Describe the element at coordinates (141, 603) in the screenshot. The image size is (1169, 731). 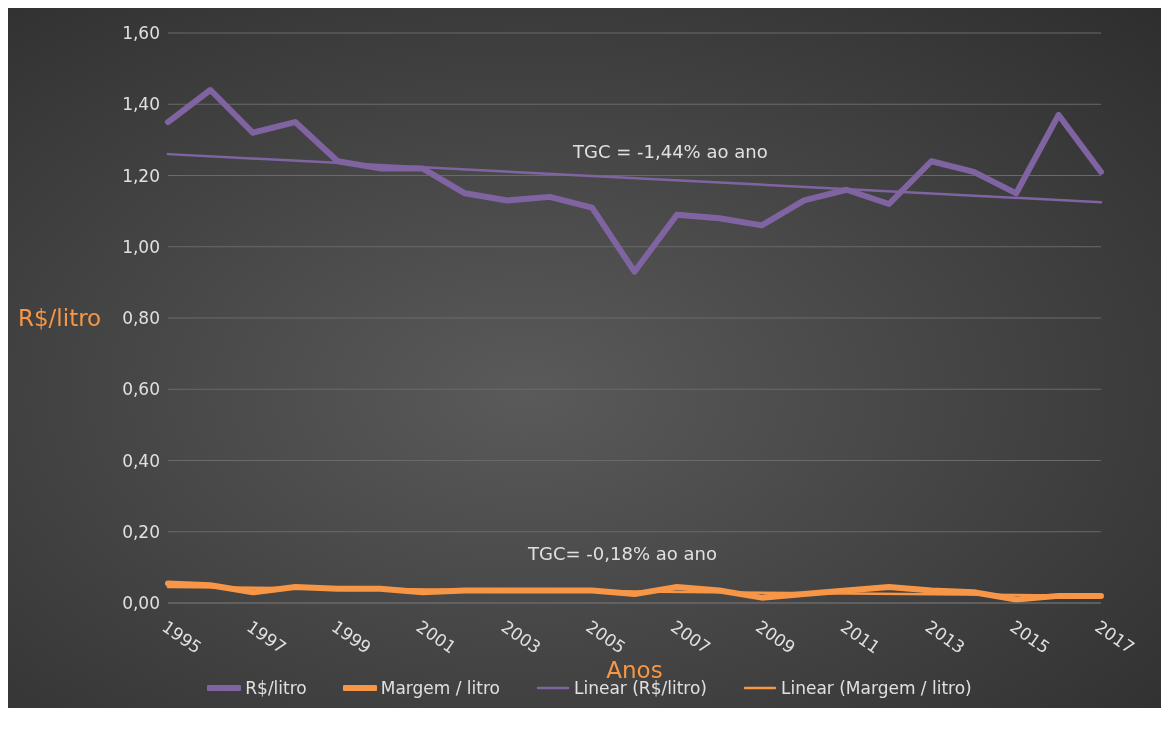
I see `y-tick-label: 0,00` at that location.